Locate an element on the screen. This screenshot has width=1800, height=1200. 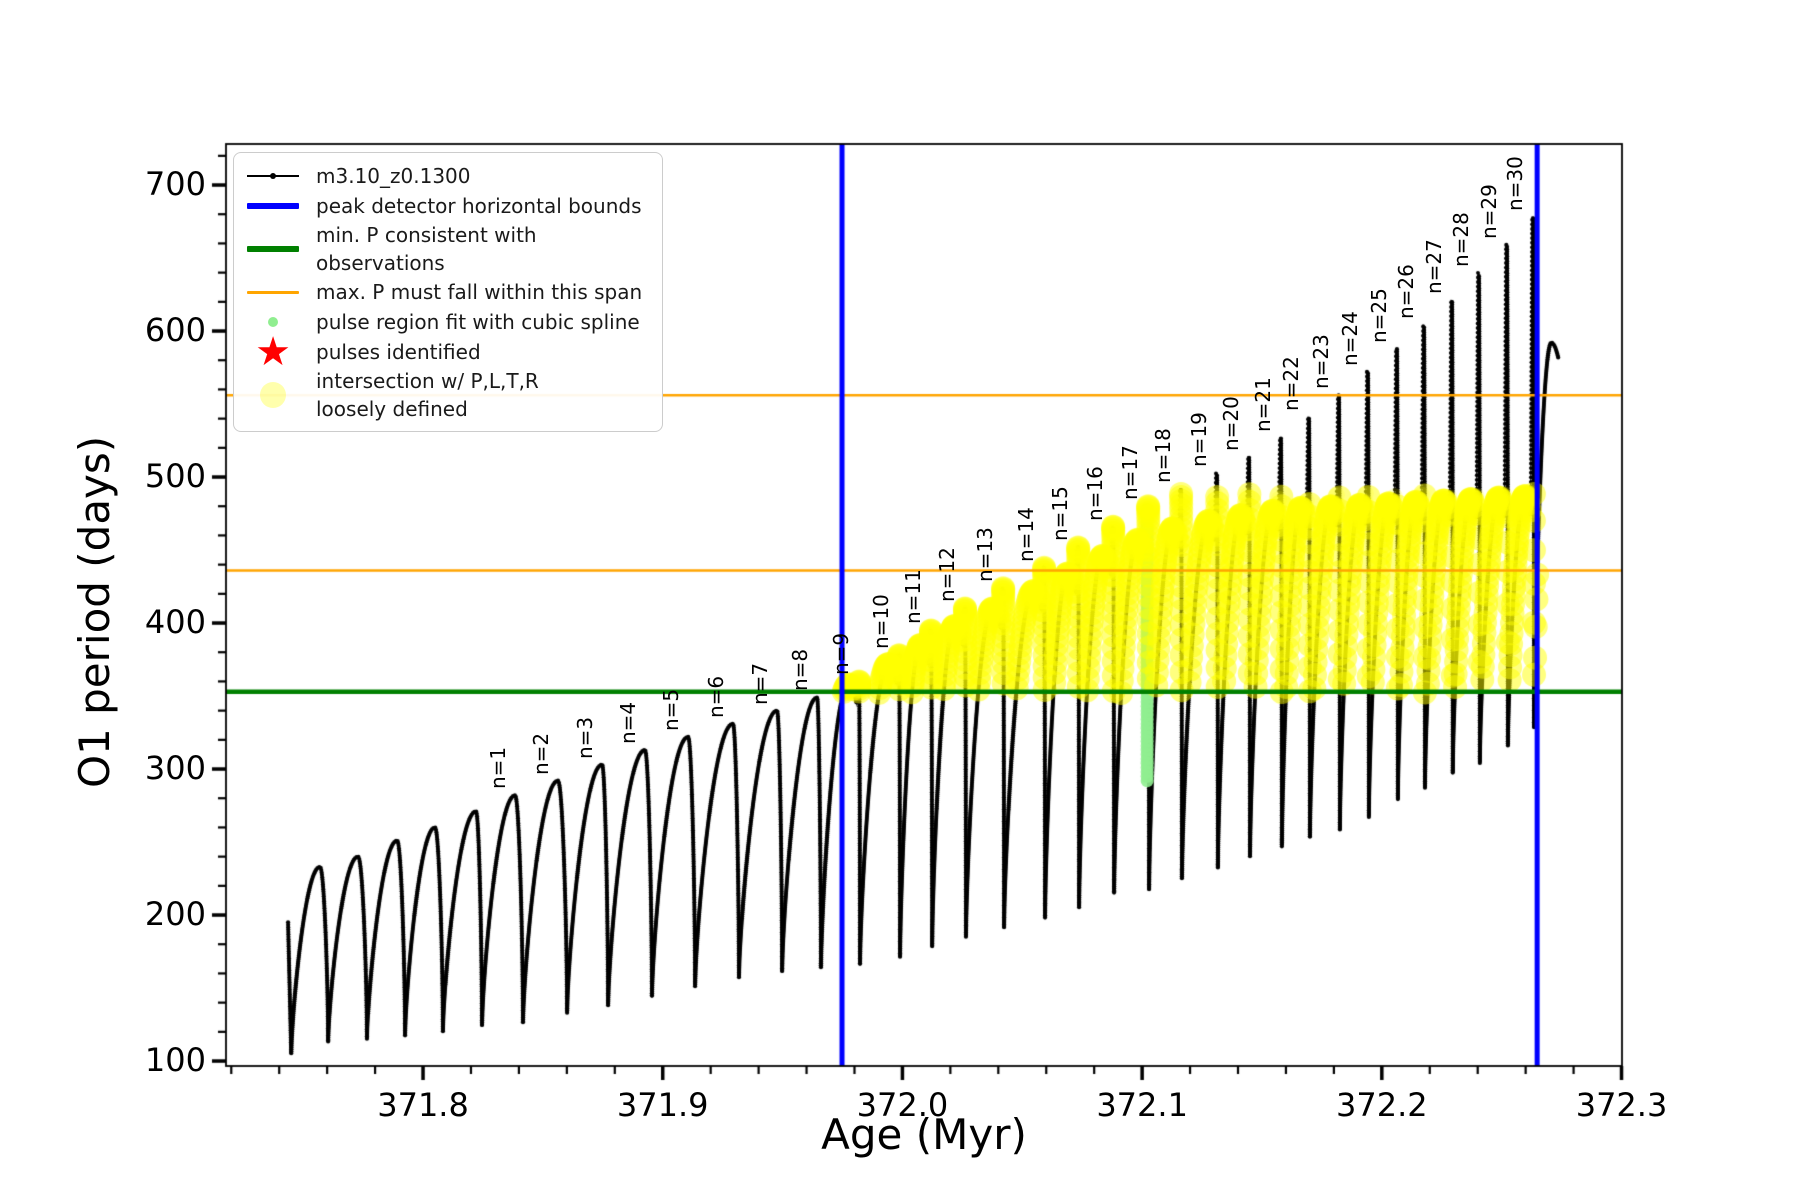
legend-item-peak-bounds: peak detector horizontal bounds is located at coordinates (447, 206).